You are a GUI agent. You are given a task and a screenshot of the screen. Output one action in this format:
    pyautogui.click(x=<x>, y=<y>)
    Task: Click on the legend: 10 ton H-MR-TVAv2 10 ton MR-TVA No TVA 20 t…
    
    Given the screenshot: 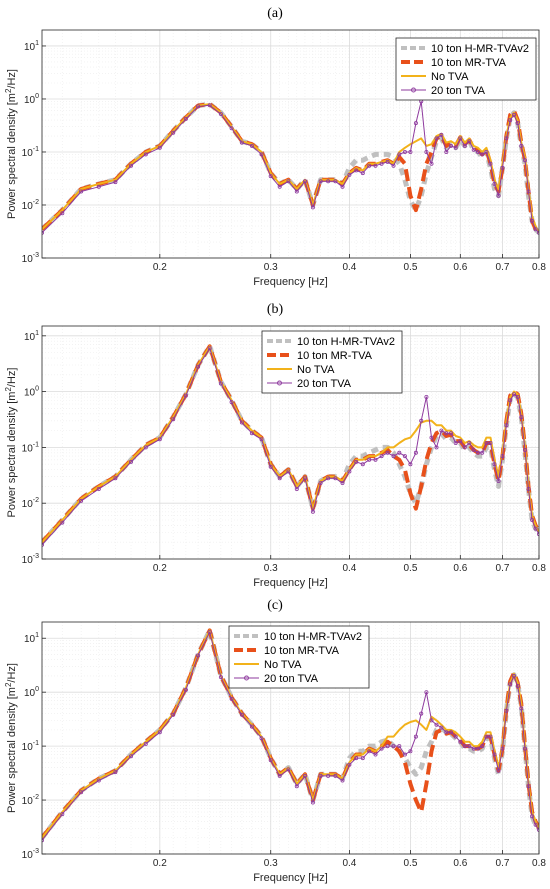 What is the action you would take?
    pyautogui.click(x=466, y=69)
    